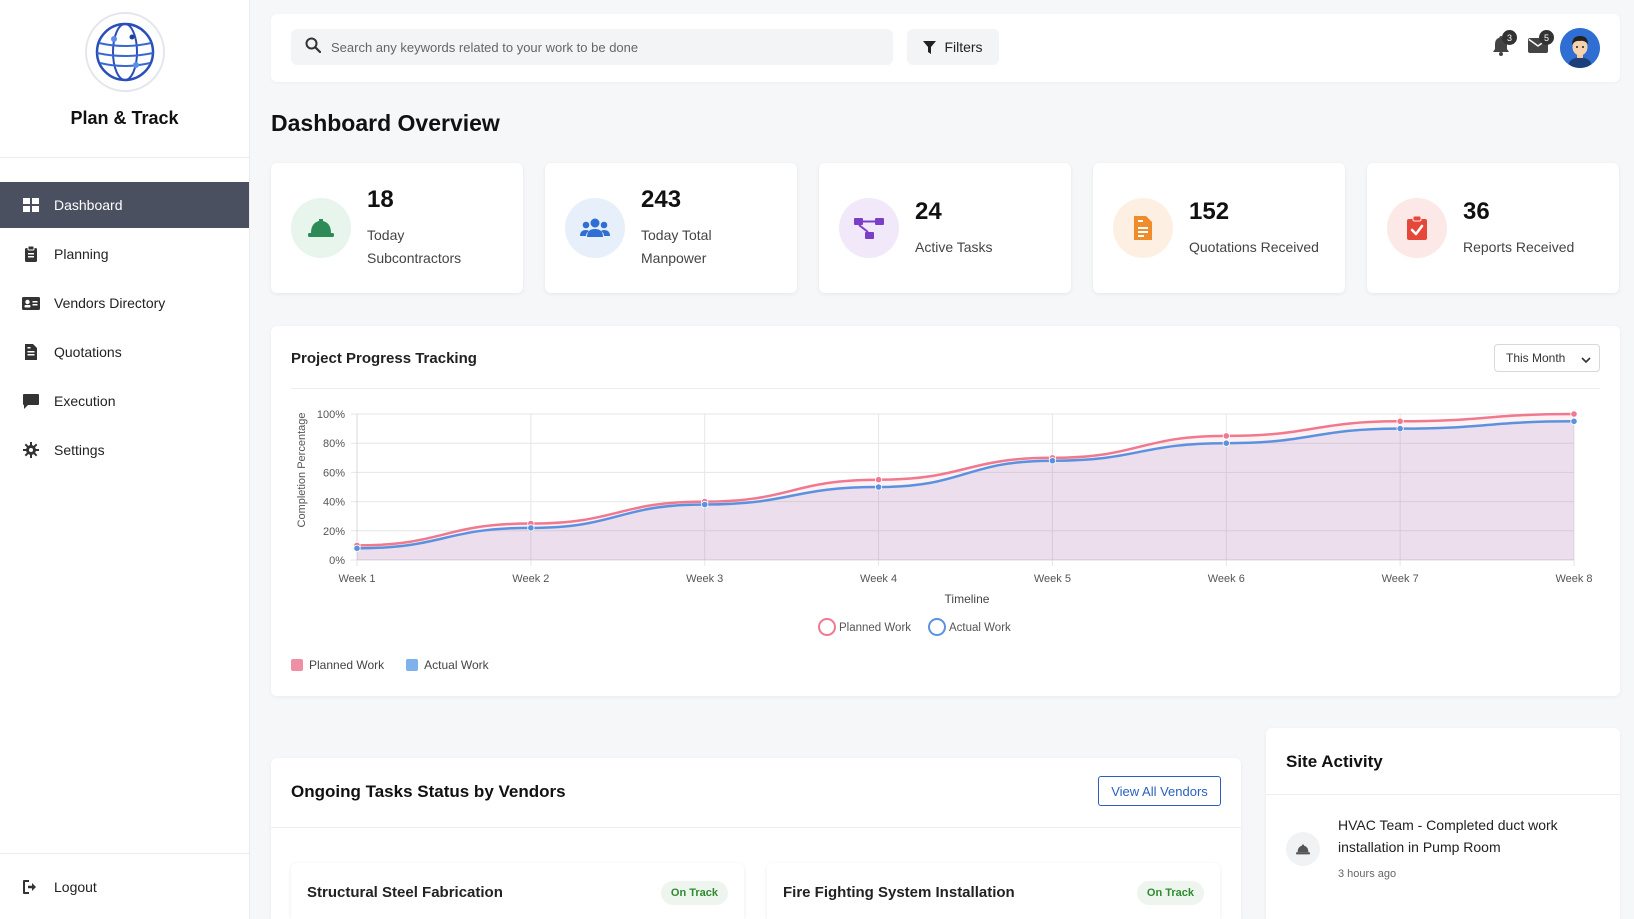 Image resolution: width=1634 pixels, height=919 pixels. Describe the element at coordinates (331, 415) in the screenshot. I see `y-tick-label: 100%` at that location.